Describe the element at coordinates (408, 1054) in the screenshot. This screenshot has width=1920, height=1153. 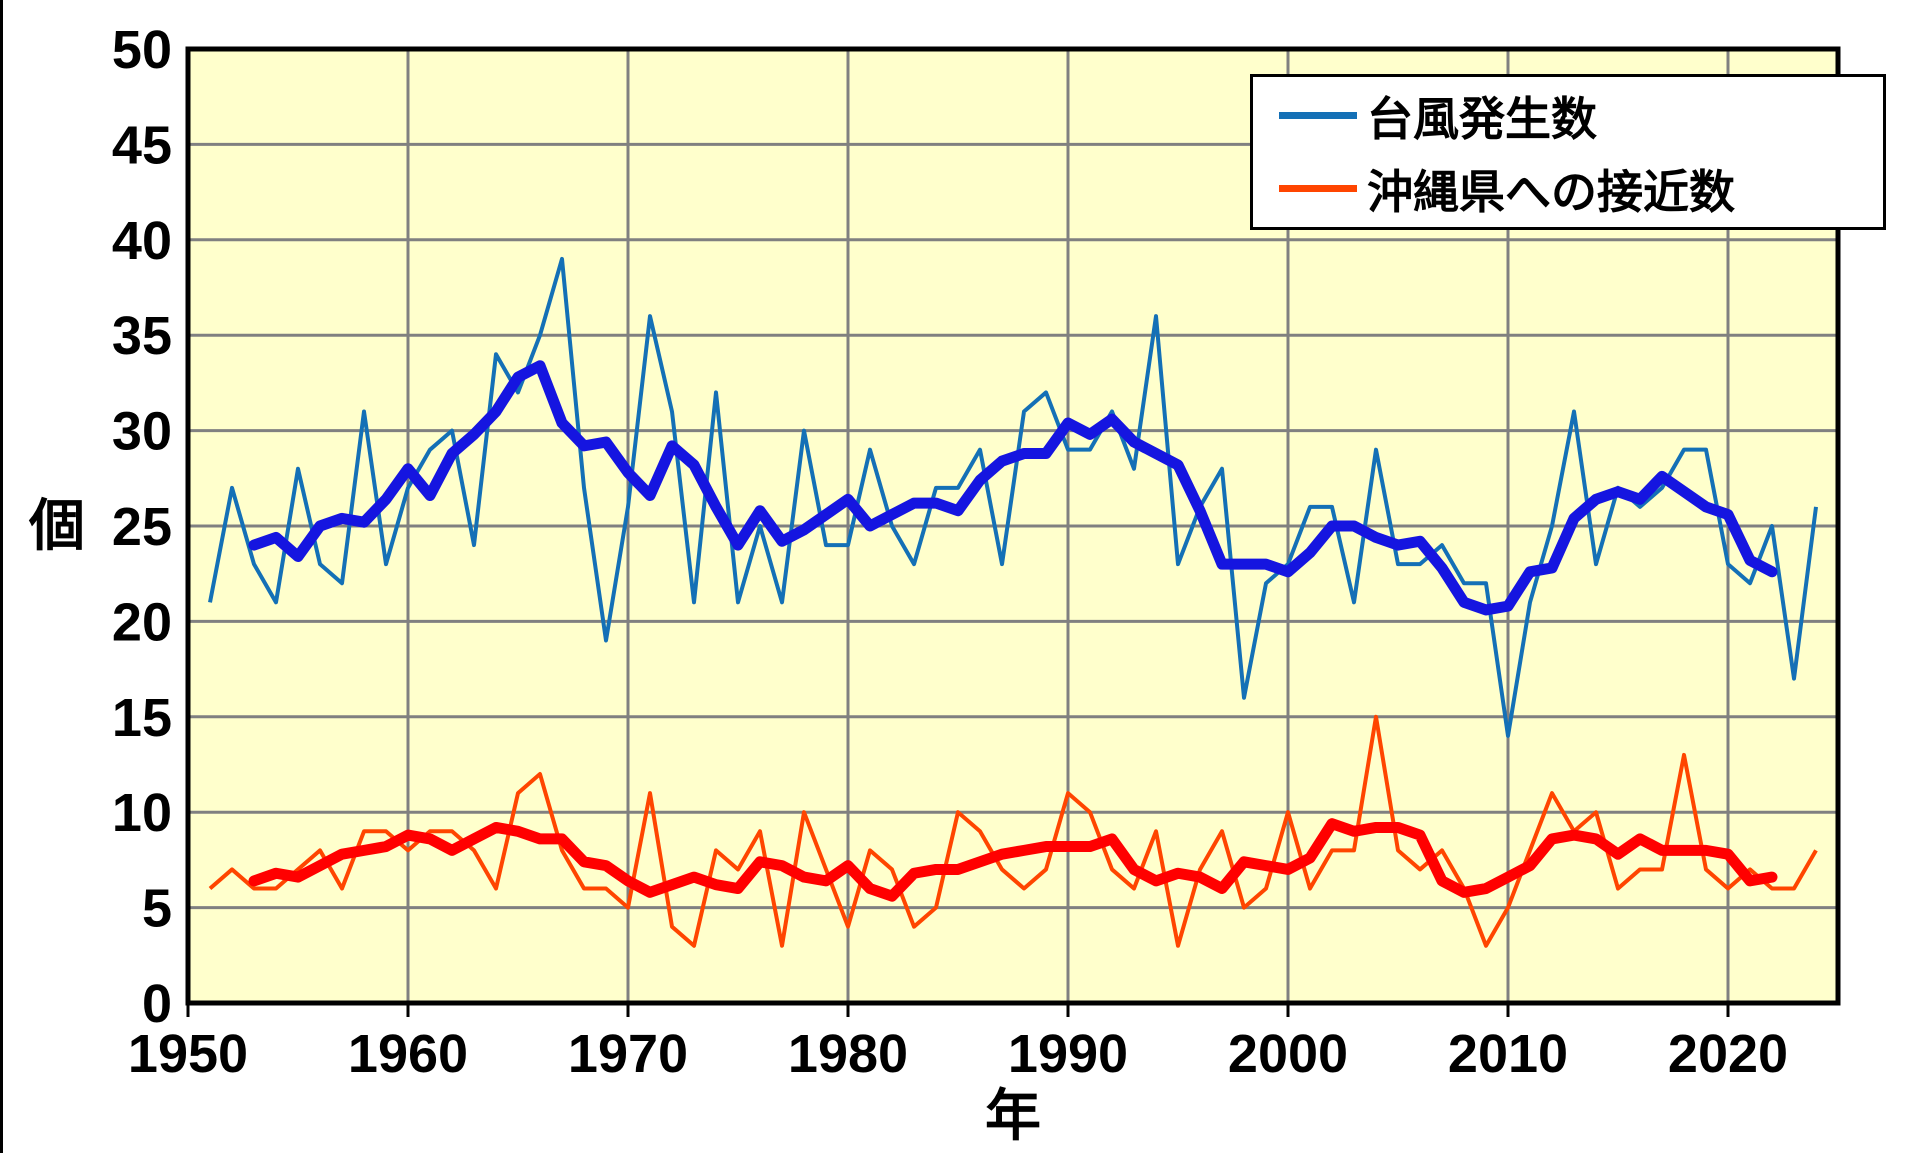
I see `x-tick-label-1960: 1960` at that location.